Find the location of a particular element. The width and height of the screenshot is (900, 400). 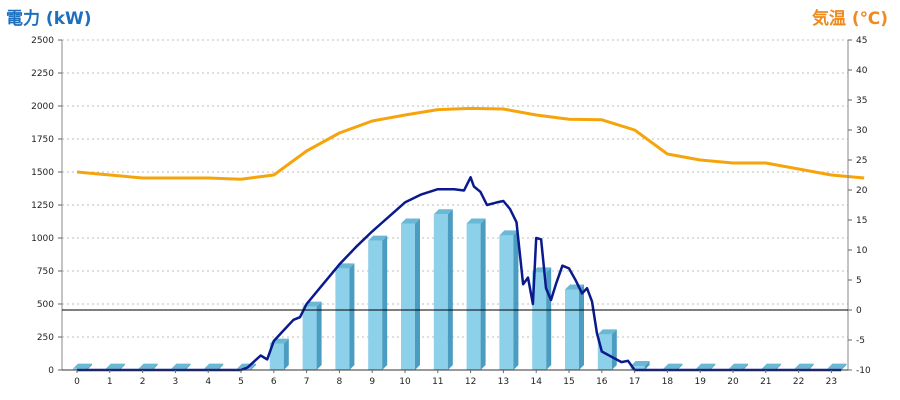

left-tick-label: 1750 is located at coordinates (42, 140).